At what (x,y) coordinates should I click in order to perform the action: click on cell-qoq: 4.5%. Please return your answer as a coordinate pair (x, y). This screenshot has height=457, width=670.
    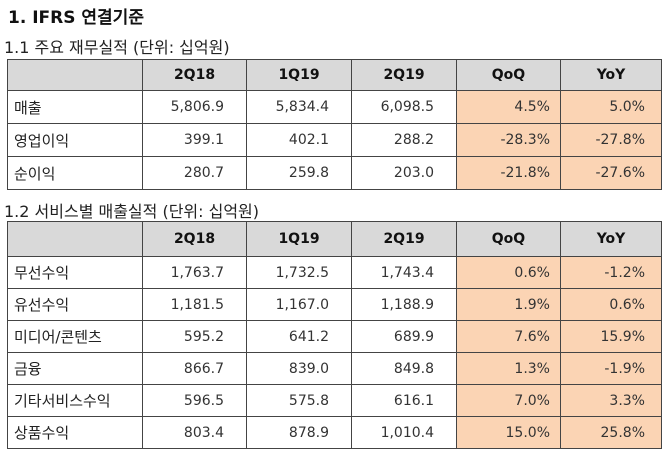
    Looking at the image, I should click on (508, 107).